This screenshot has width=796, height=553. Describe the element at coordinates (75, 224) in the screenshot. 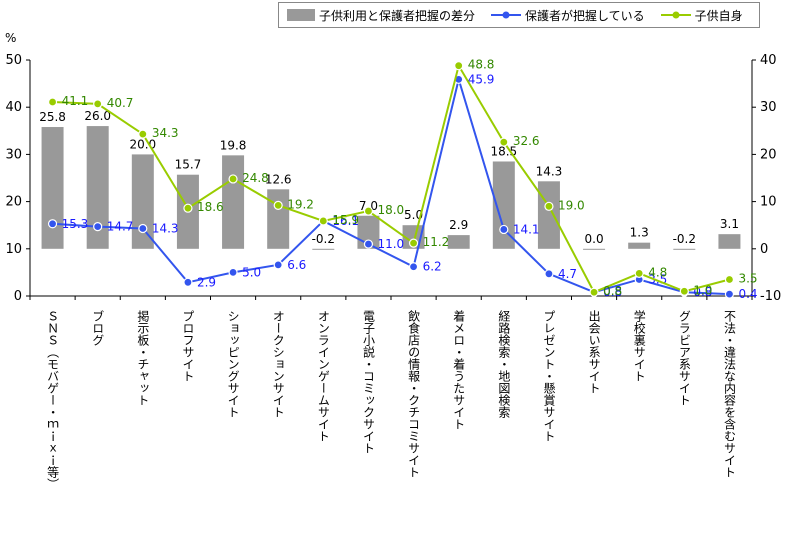

I see `parent-point-label: 15.3` at that location.